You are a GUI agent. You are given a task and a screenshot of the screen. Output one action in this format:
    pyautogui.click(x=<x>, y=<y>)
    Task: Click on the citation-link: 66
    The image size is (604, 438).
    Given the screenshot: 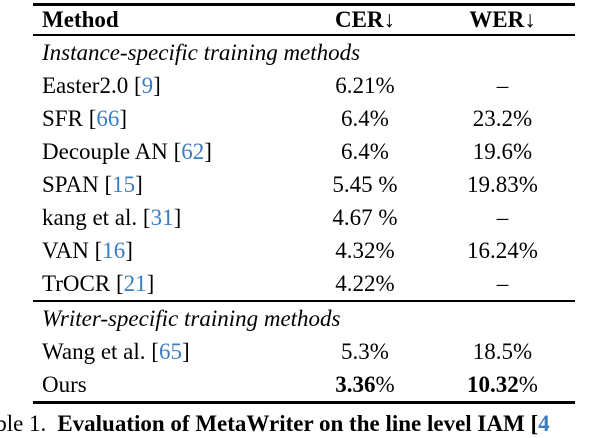 What is the action you would take?
    pyautogui.click(x=108, y=118)
    